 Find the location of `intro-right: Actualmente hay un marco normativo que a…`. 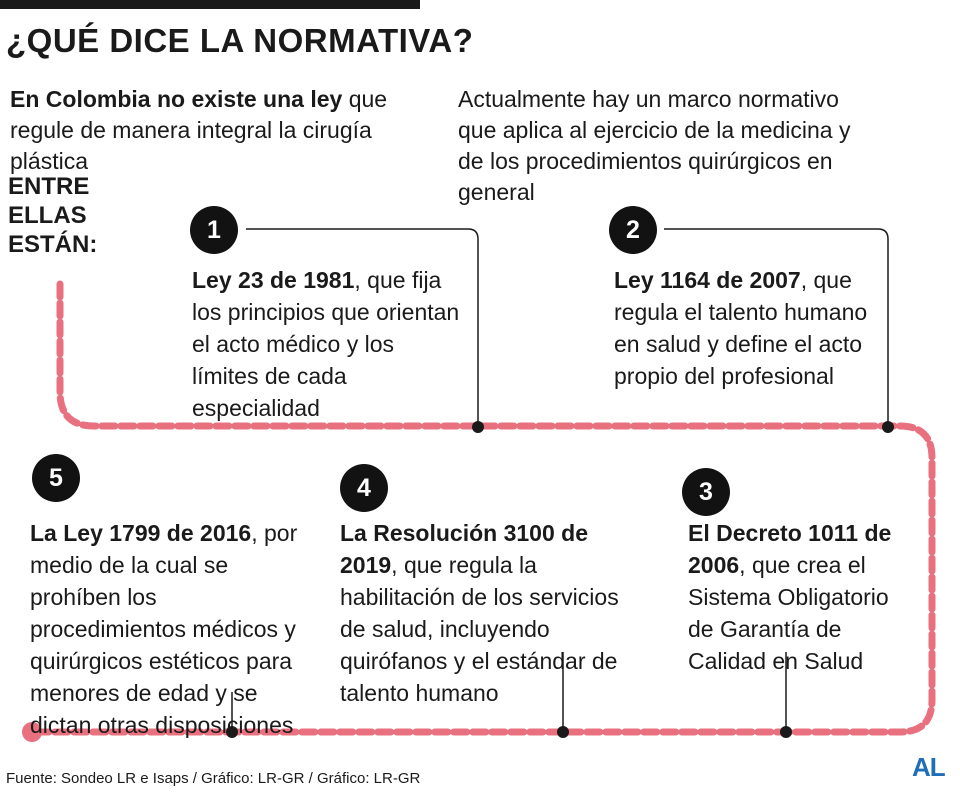

intro-right: Actualmente hay un marco normativo que a… is located at coordinates (654, 145).